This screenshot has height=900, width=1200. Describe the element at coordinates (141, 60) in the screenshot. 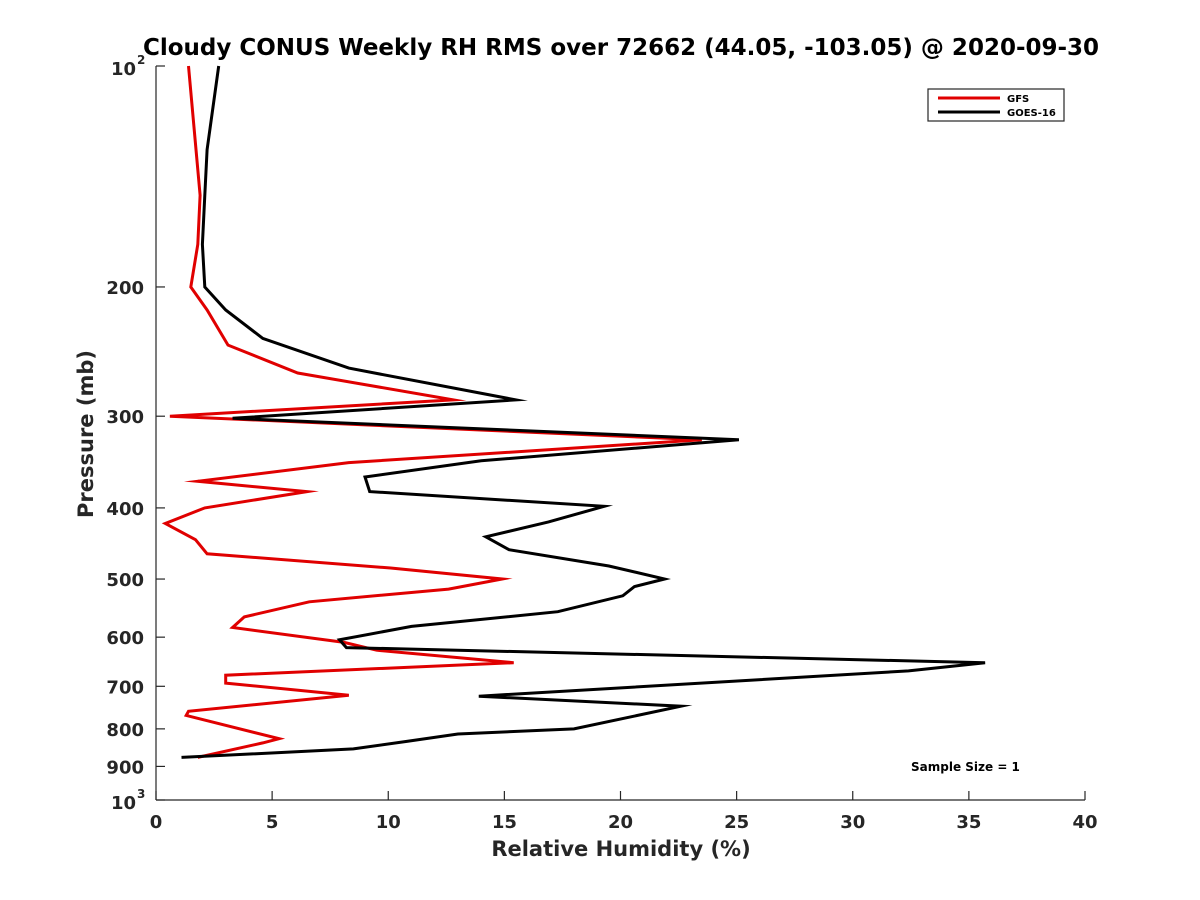

I see `y-tick-label-exponent: 2` at that location.